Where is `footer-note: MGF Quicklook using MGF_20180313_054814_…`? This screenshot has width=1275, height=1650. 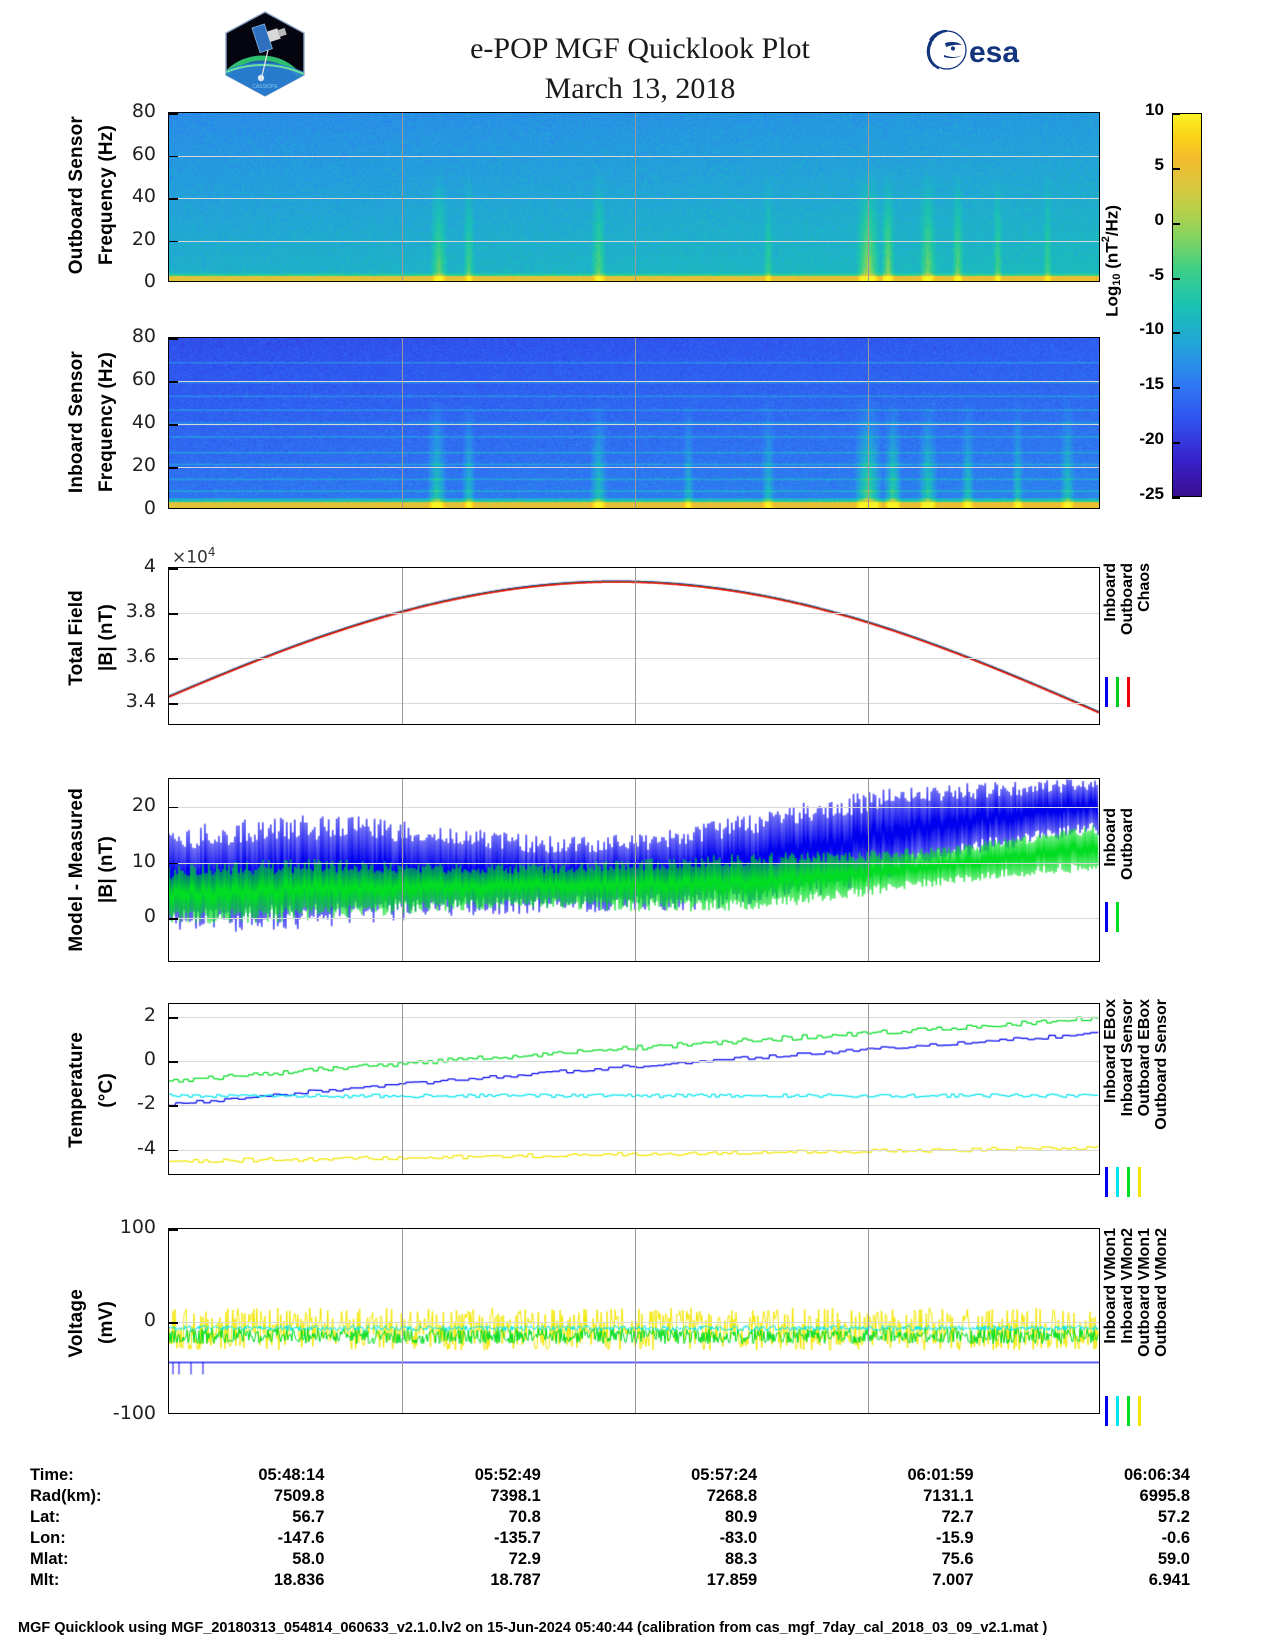 footer-note: MGF Quicklook using MGF_20180313_054814_… is located at coordinates (533, 1628).